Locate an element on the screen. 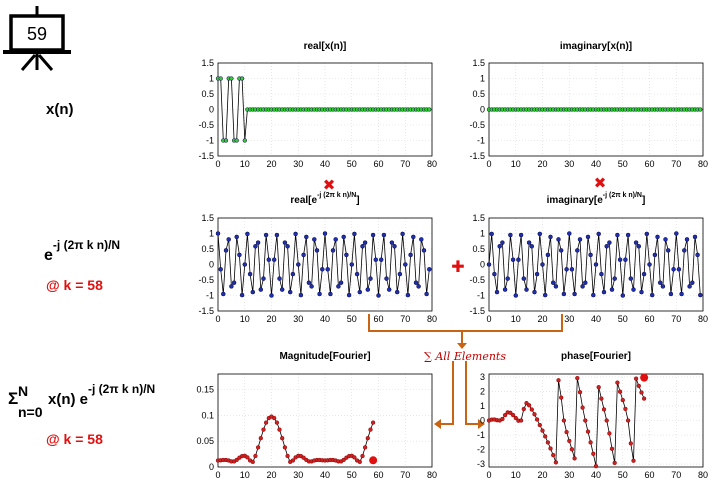 This screenshot has height=489, width=713. arrow-head-right is located at coordinates (481, 424).